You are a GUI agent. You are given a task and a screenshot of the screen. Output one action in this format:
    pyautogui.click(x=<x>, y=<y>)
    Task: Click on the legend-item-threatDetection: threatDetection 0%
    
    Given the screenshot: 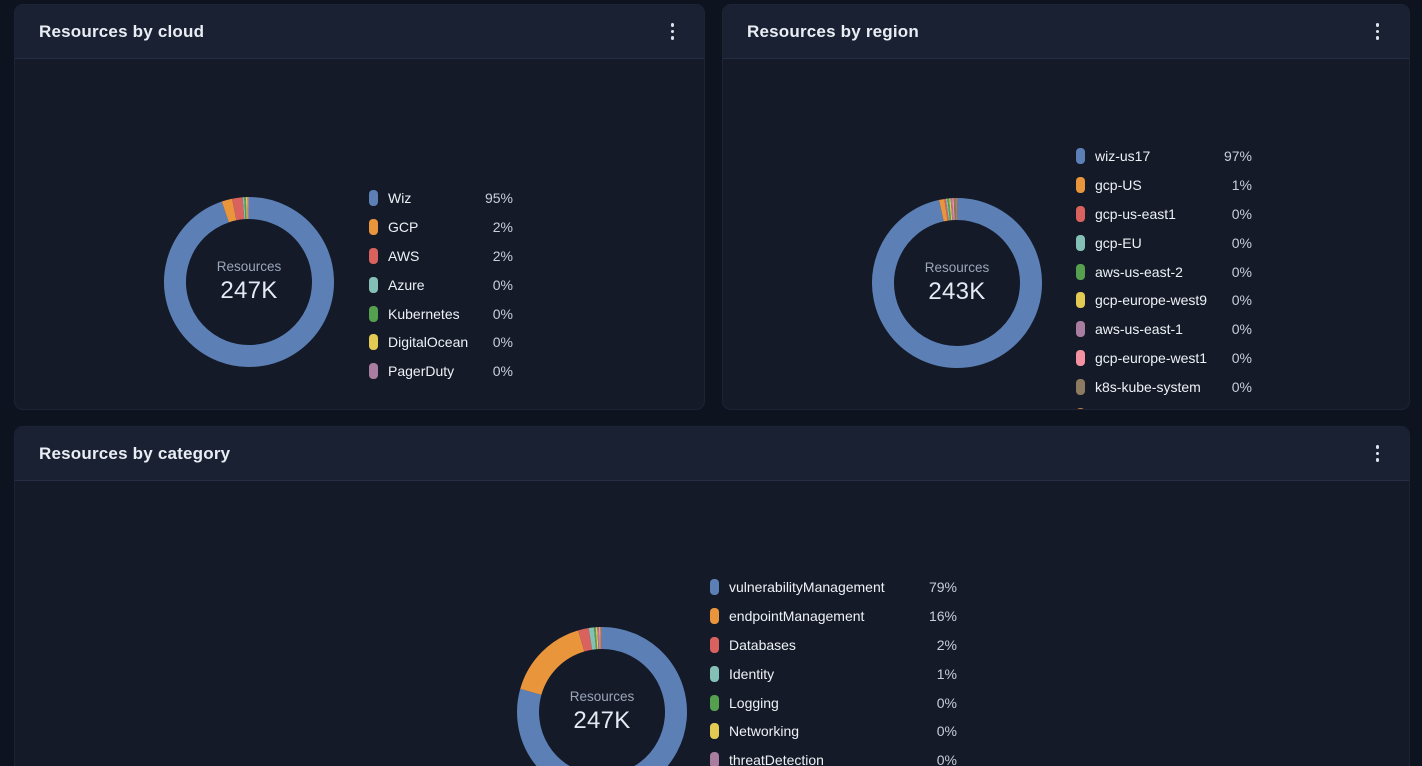 What is the action you would take?
    pyautogui.click(x=833, y=756)
    